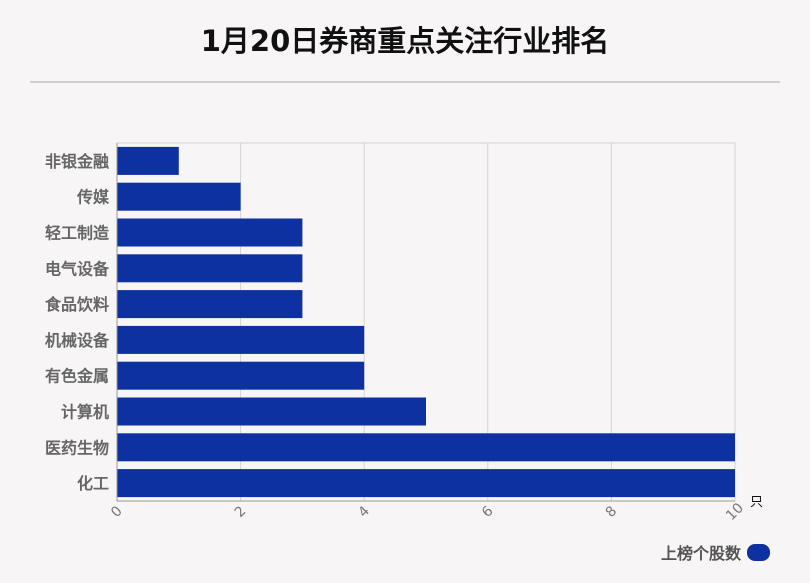  Describe the element at coordinates (756, 502) in the screenshot. I see `x-axis-unit: 只` at that location.